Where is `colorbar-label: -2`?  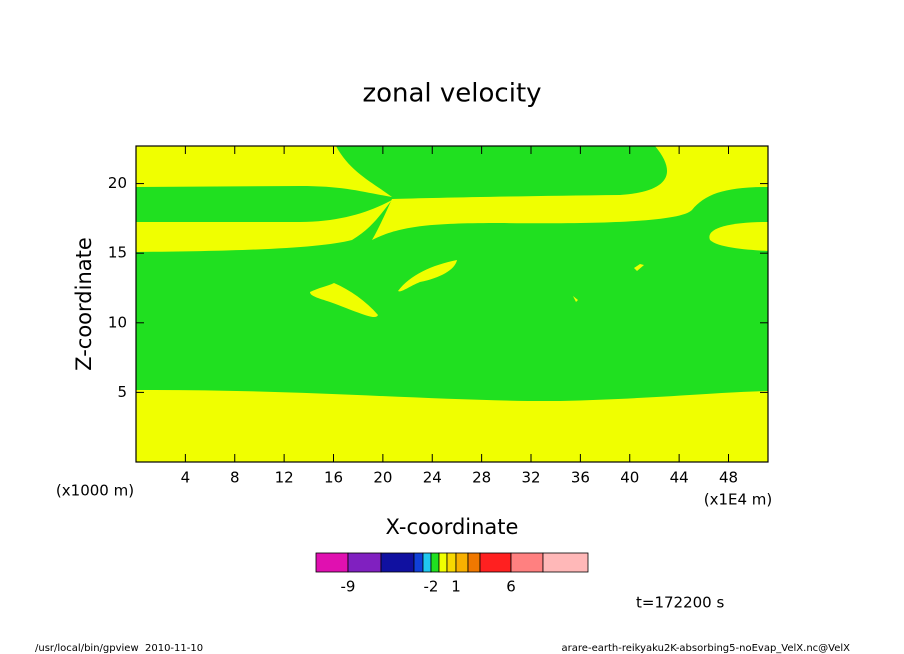 colorbar-label: -2 is located at coordinates (431, 587).